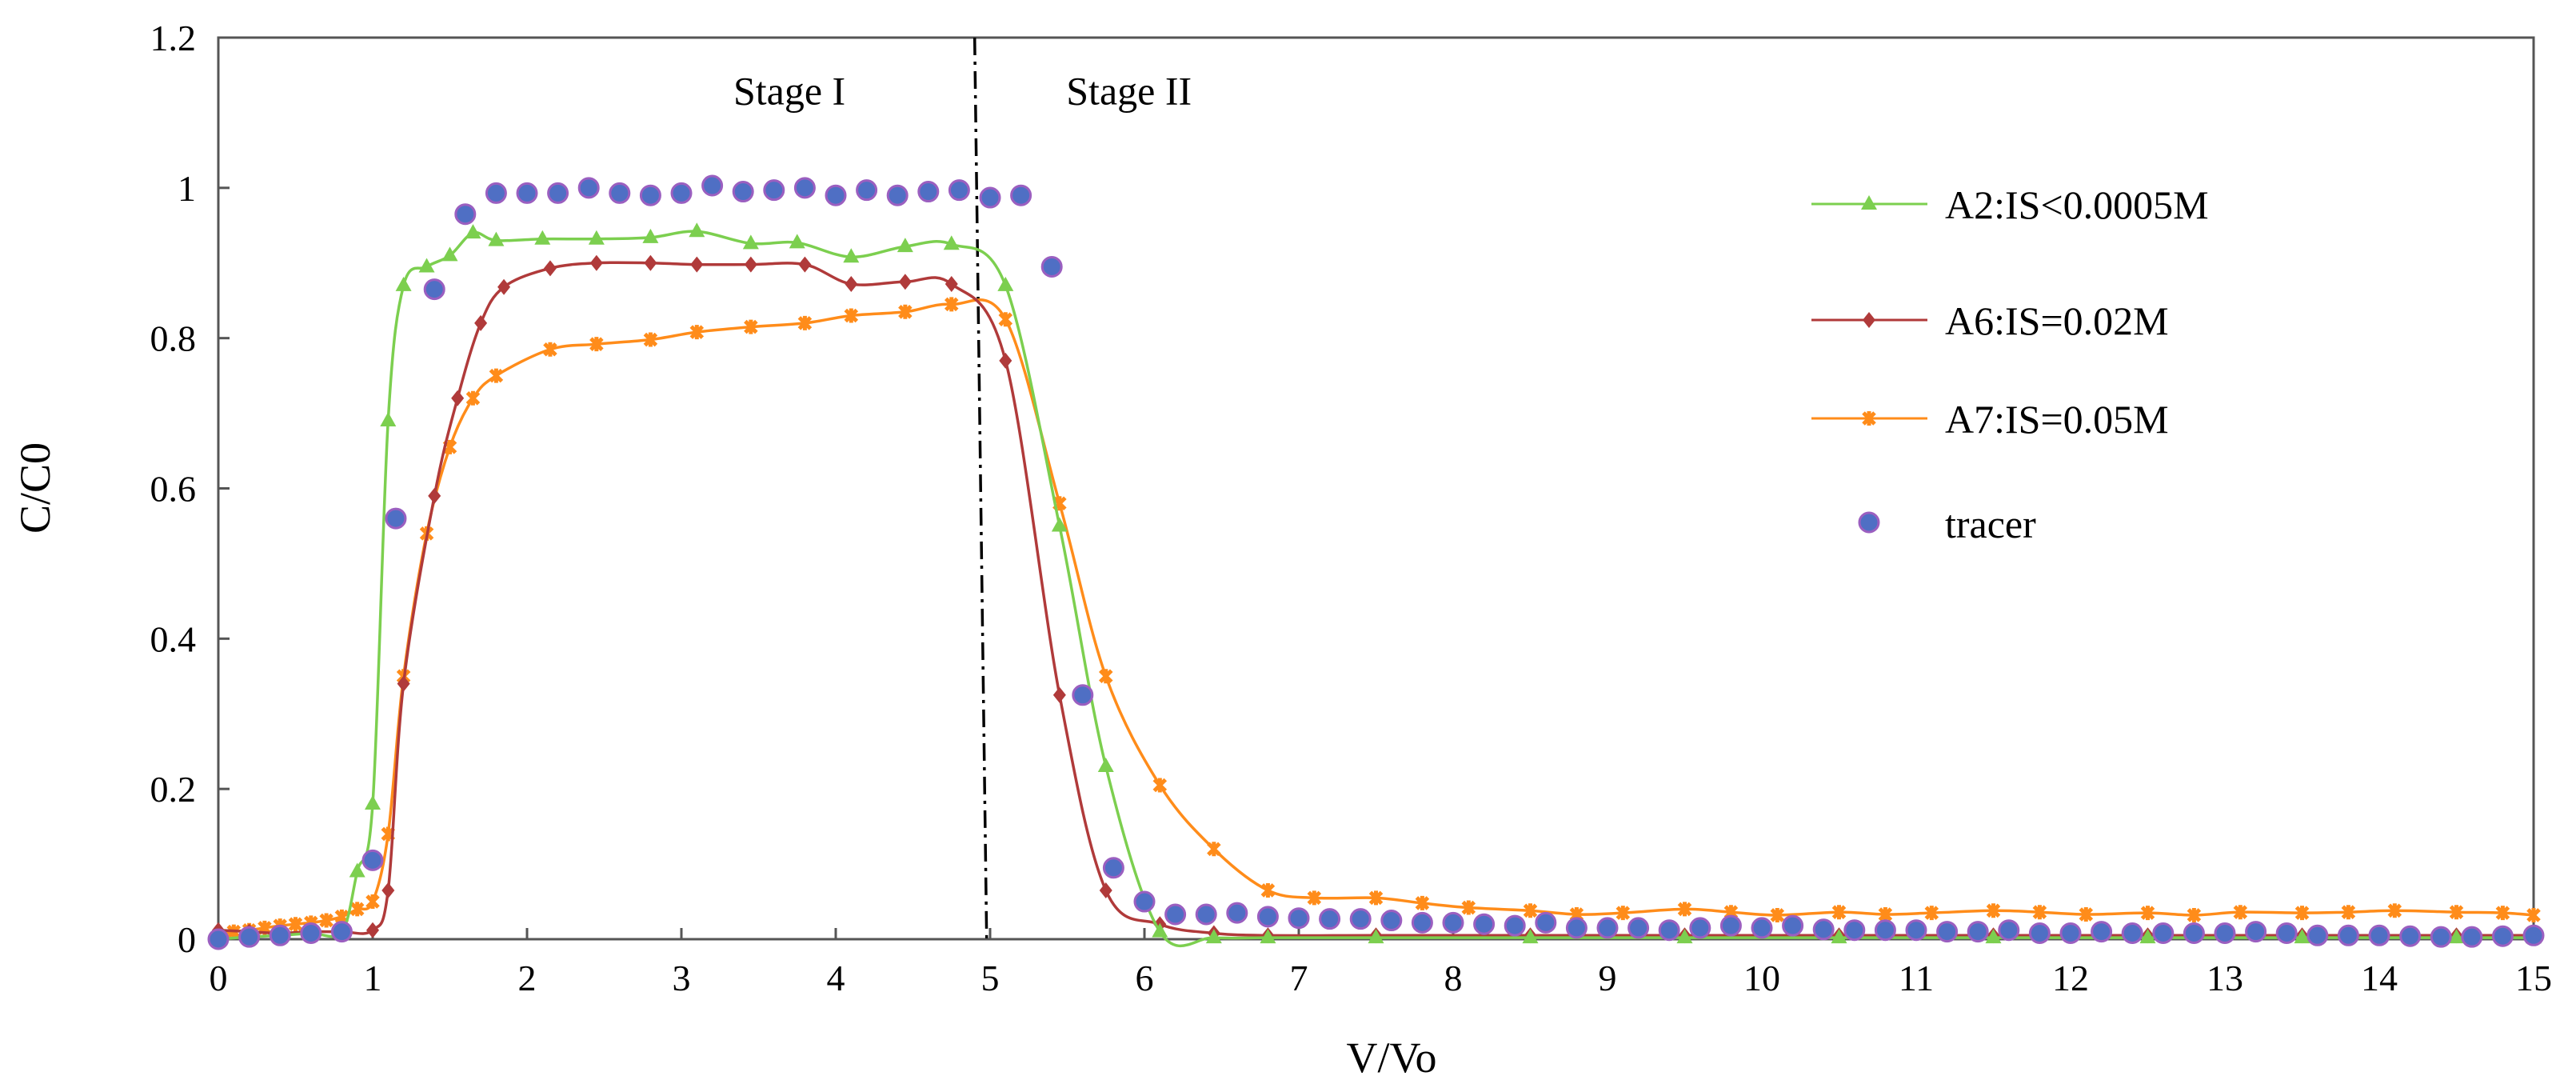  What do you see at coordinates (1129, 91) in the screenshot?
I see `stage-two-label: Stage II` at bounding box center [1129, 91].